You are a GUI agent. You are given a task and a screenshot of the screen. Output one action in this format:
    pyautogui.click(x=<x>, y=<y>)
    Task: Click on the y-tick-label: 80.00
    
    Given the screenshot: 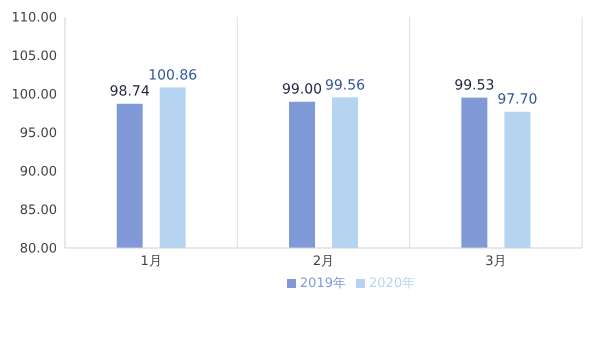 What is the action you would take?
    pyautogui.click(x=38, y=249)
    